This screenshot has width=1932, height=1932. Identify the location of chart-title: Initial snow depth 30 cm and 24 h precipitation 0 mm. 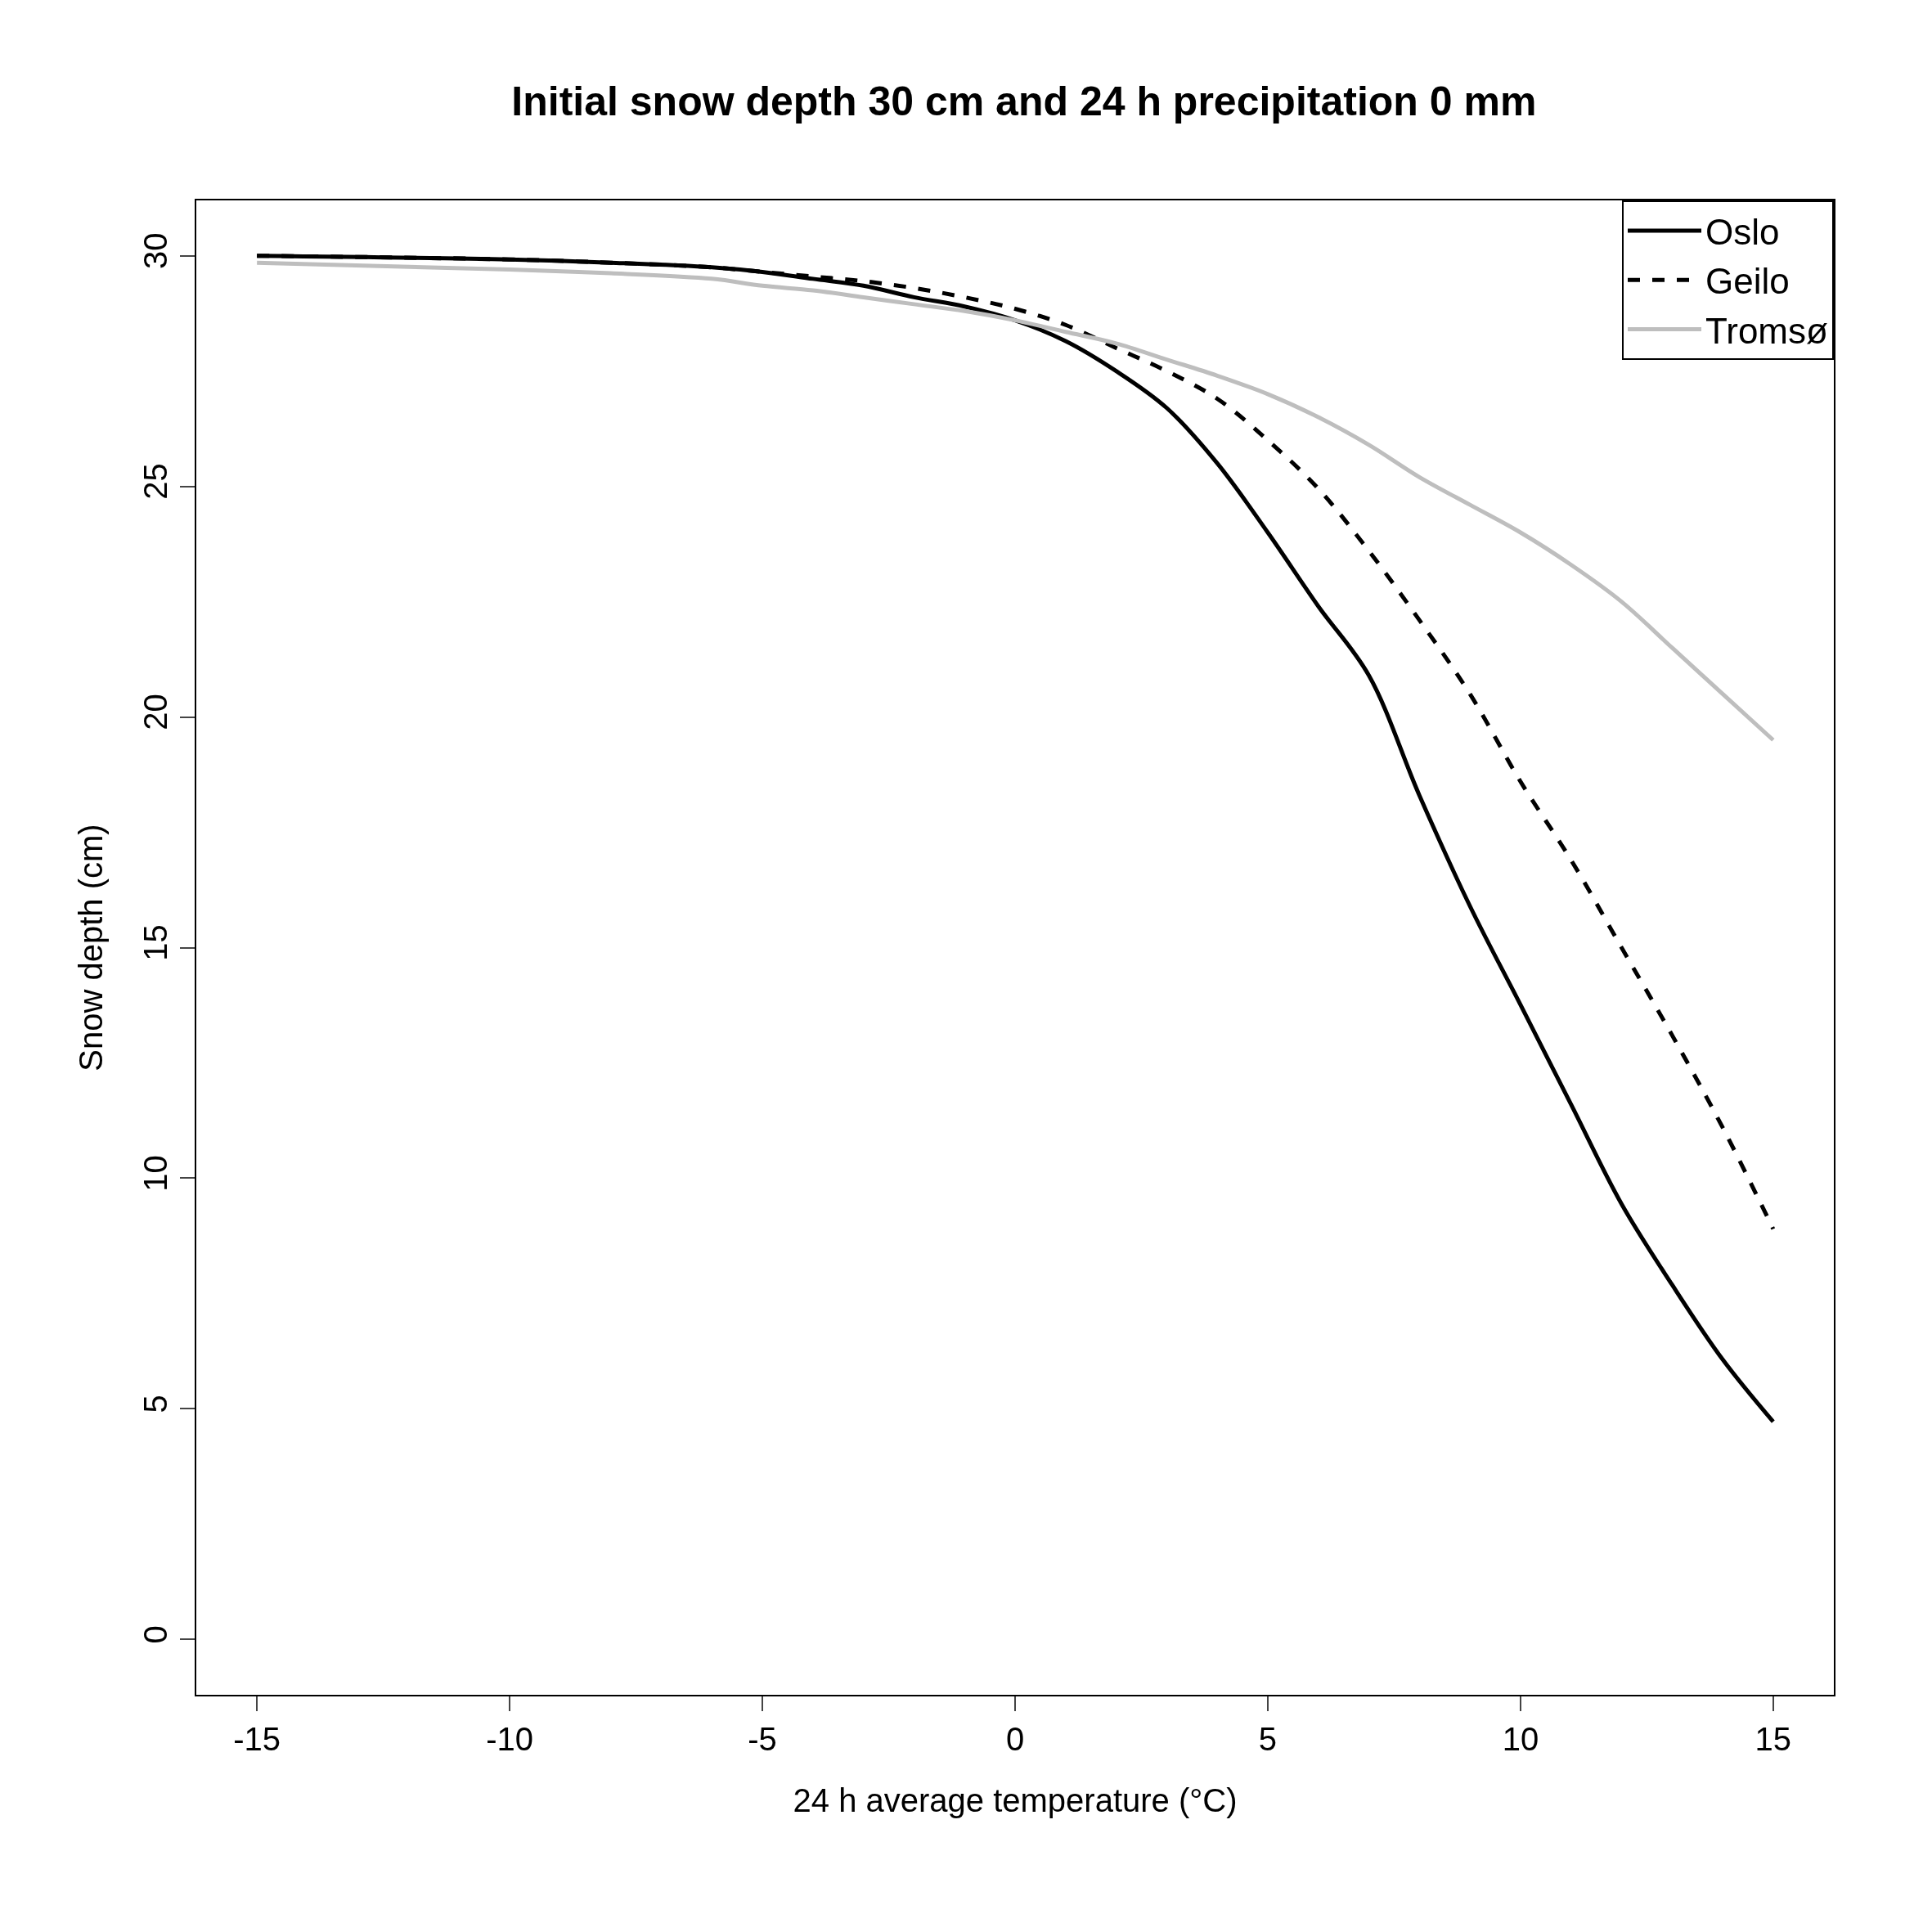
(1024, 102).